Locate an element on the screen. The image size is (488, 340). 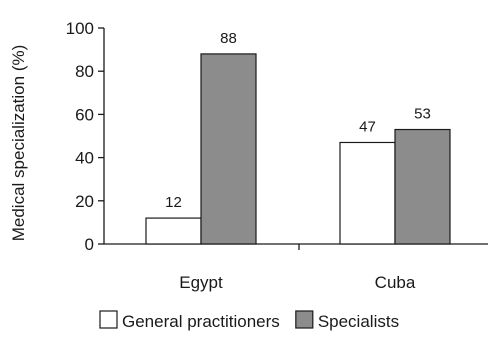
legend: General practitioners Specialists is located at coordinates (249, 320).